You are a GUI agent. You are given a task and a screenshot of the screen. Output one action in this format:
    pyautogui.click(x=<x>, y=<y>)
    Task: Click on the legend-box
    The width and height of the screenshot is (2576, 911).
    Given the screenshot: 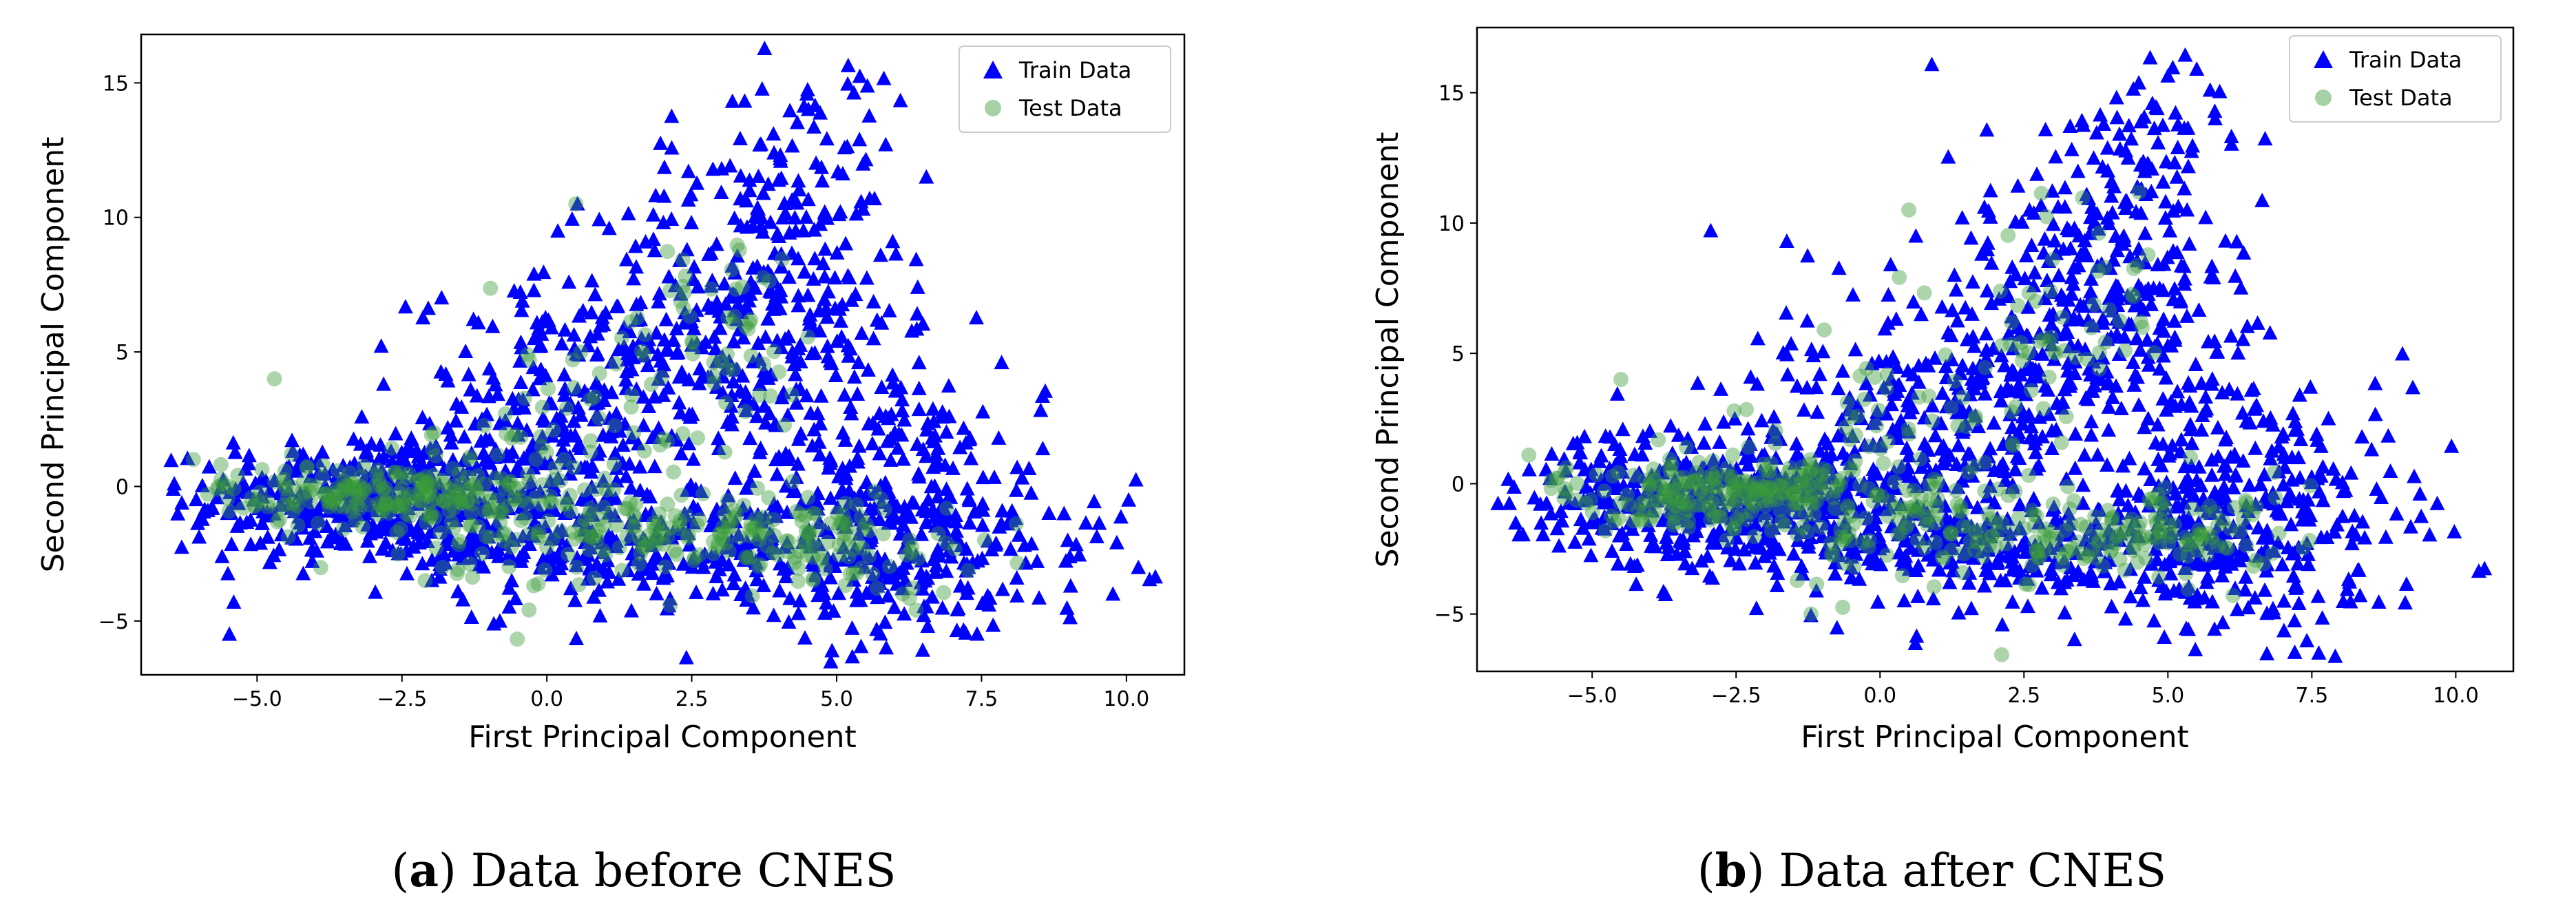 What is the action you would take?
    pyautogui.click(x=2395, y=79)
    